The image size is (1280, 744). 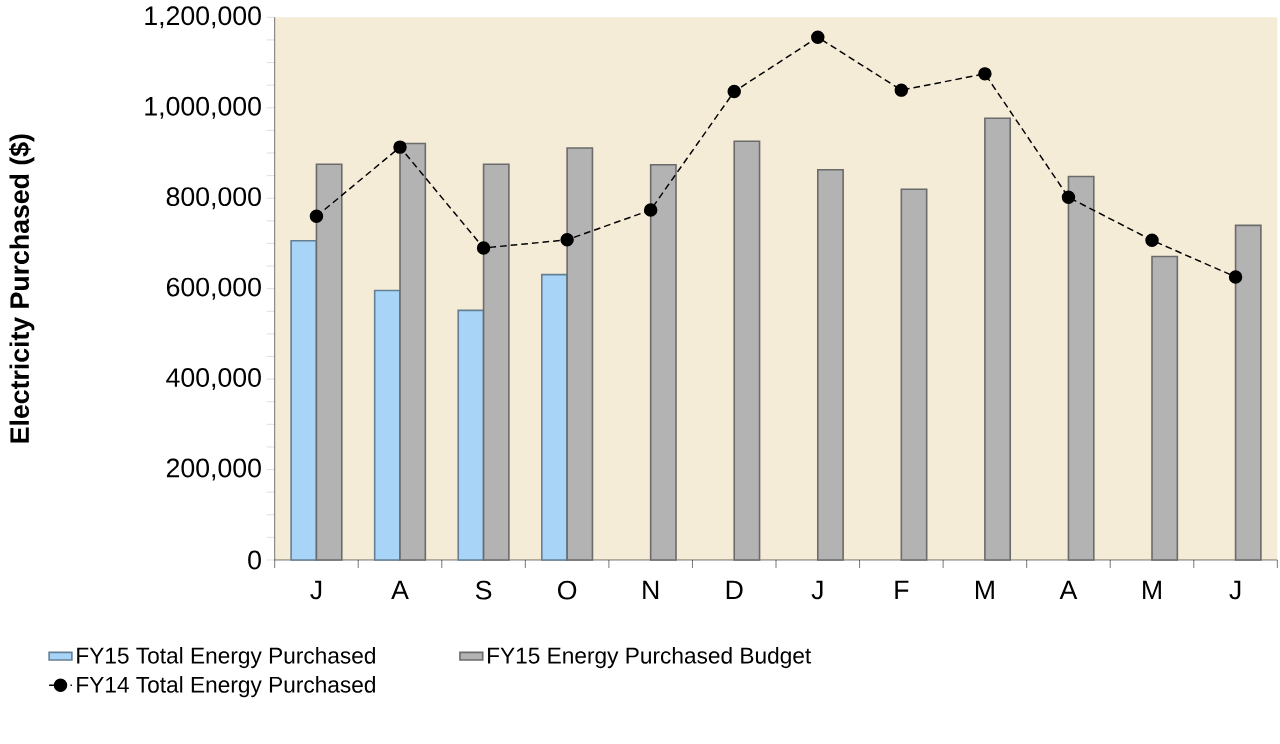 I want to click on legend-label: FY15 Total Energy Purchased, so click(x=226, y=658).